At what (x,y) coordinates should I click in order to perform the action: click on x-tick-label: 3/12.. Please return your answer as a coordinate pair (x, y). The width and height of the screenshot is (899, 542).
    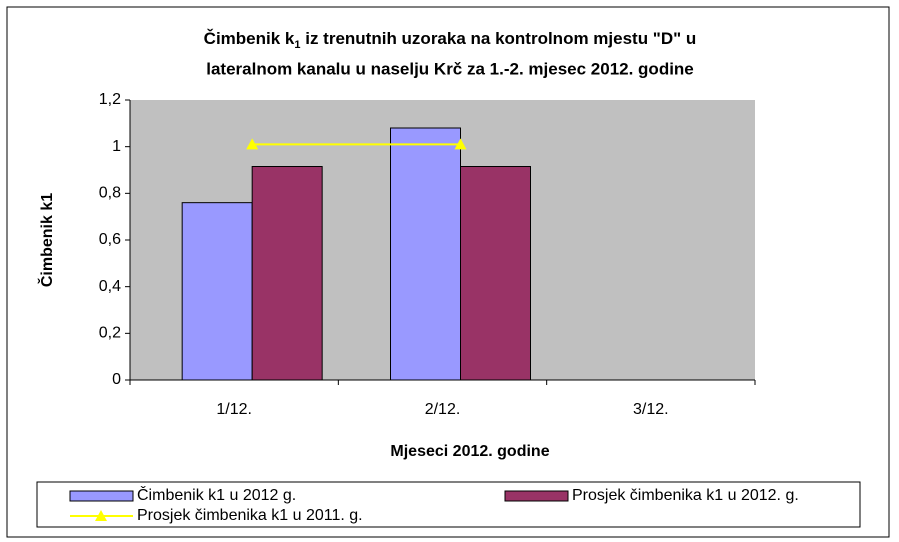
    Looking at the image, I should click on (651, 409).